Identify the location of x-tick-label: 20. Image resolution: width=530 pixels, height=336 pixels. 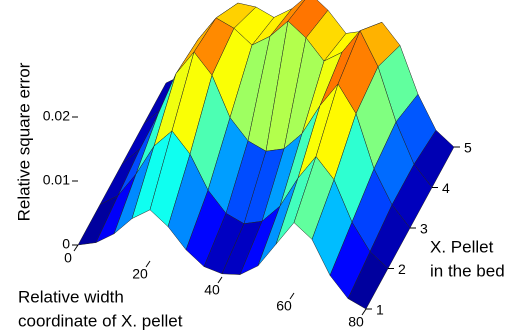
(140, 274).